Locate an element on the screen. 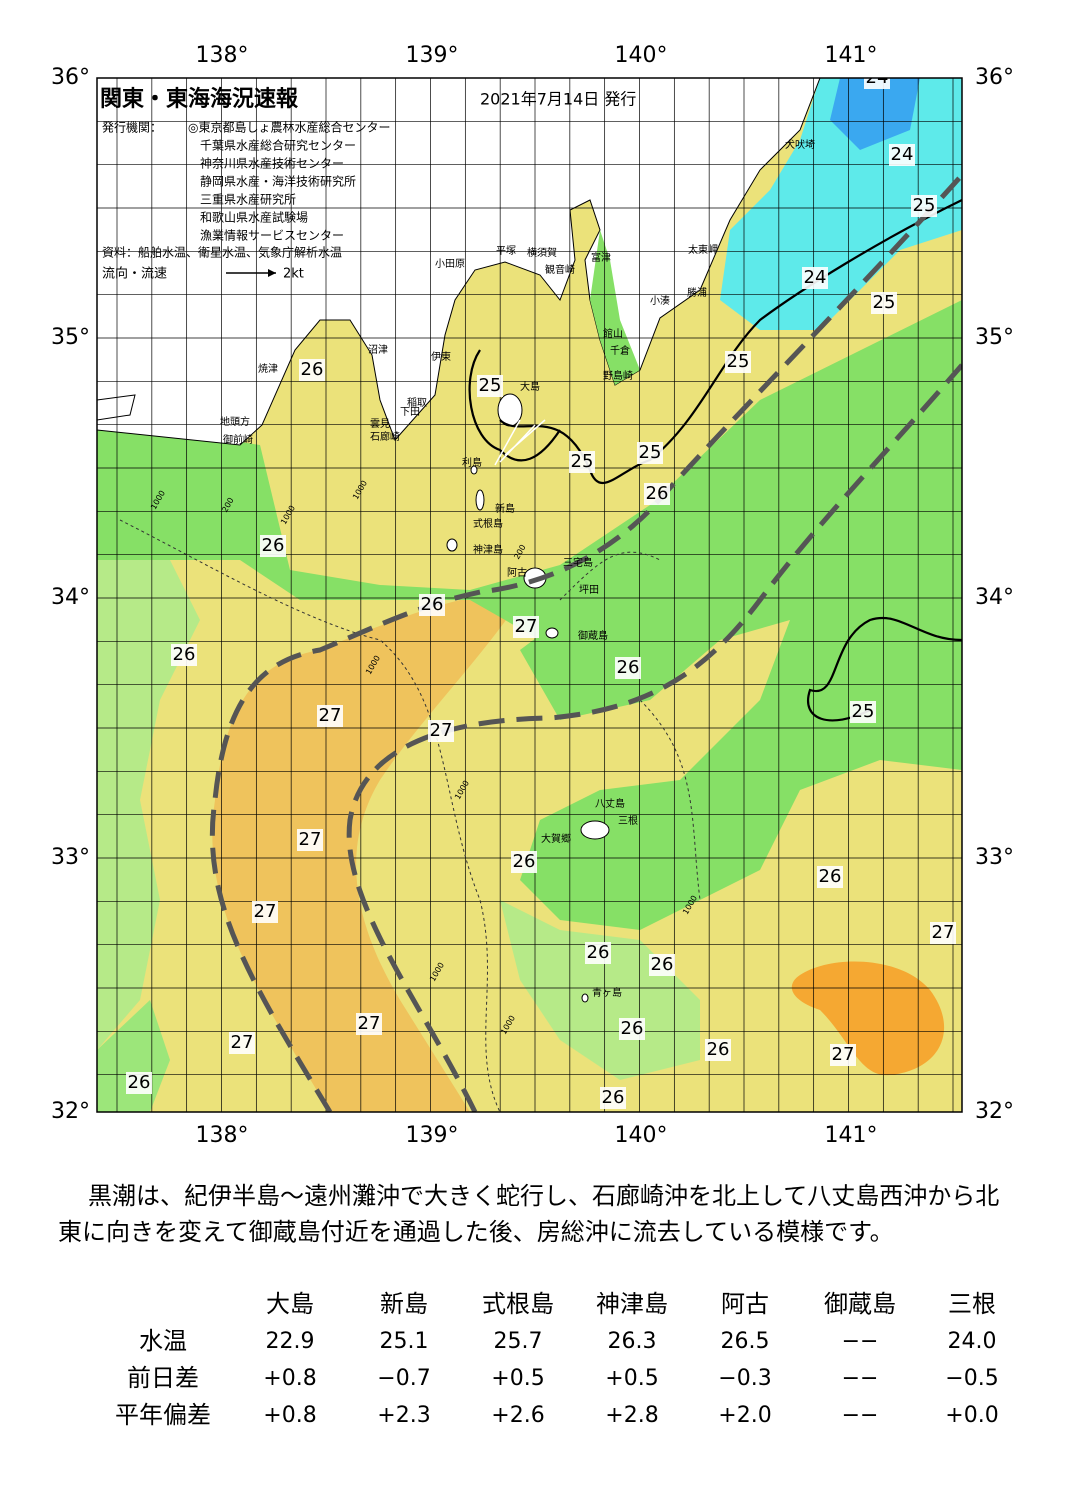  cell: 26.3 is located at coordinates (632, 1341).